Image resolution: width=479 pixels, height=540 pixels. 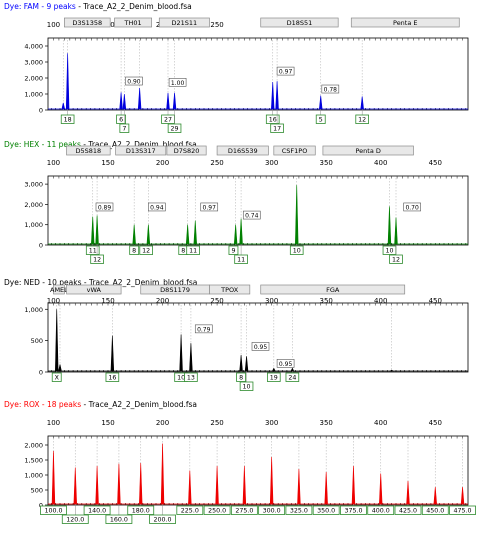 What do you see at coordinates (405, 23) in the screenshot?
I see `locus-label: Penta E` at bounding box center [405, 23].